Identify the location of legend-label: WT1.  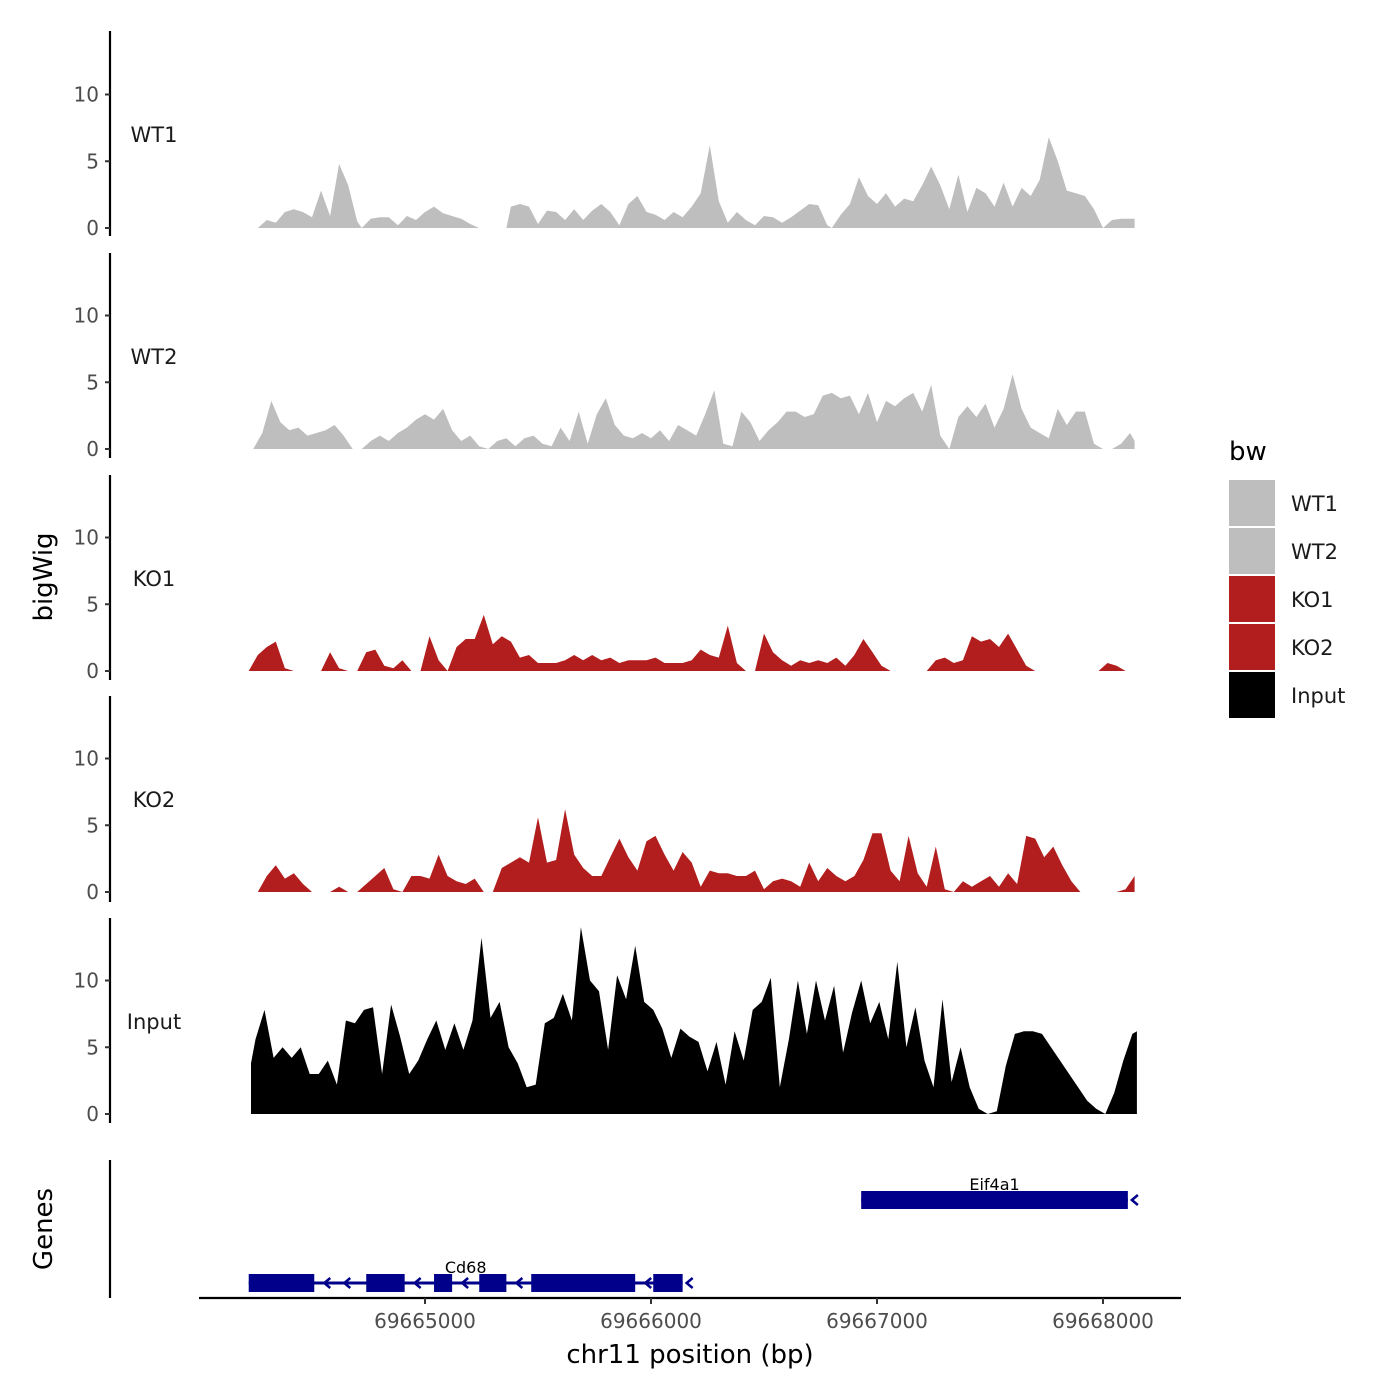
(1314, 504).